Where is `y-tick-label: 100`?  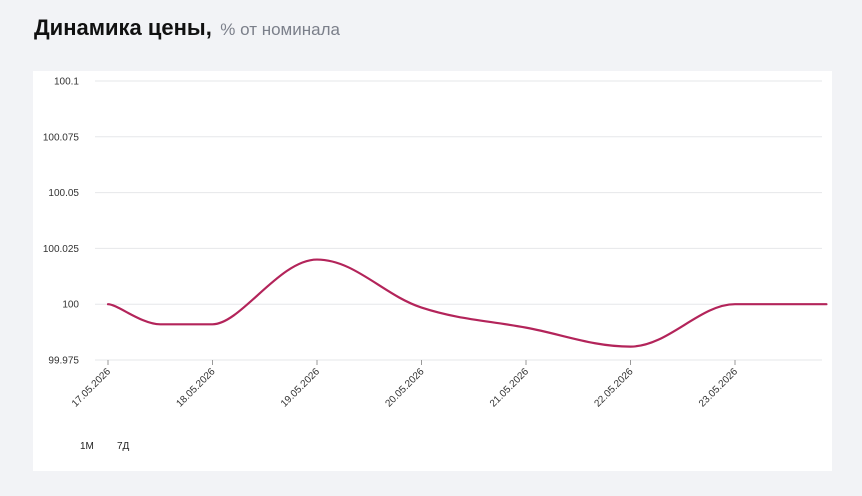
y-tick-label: 100 is located at coordinates (70, 305).